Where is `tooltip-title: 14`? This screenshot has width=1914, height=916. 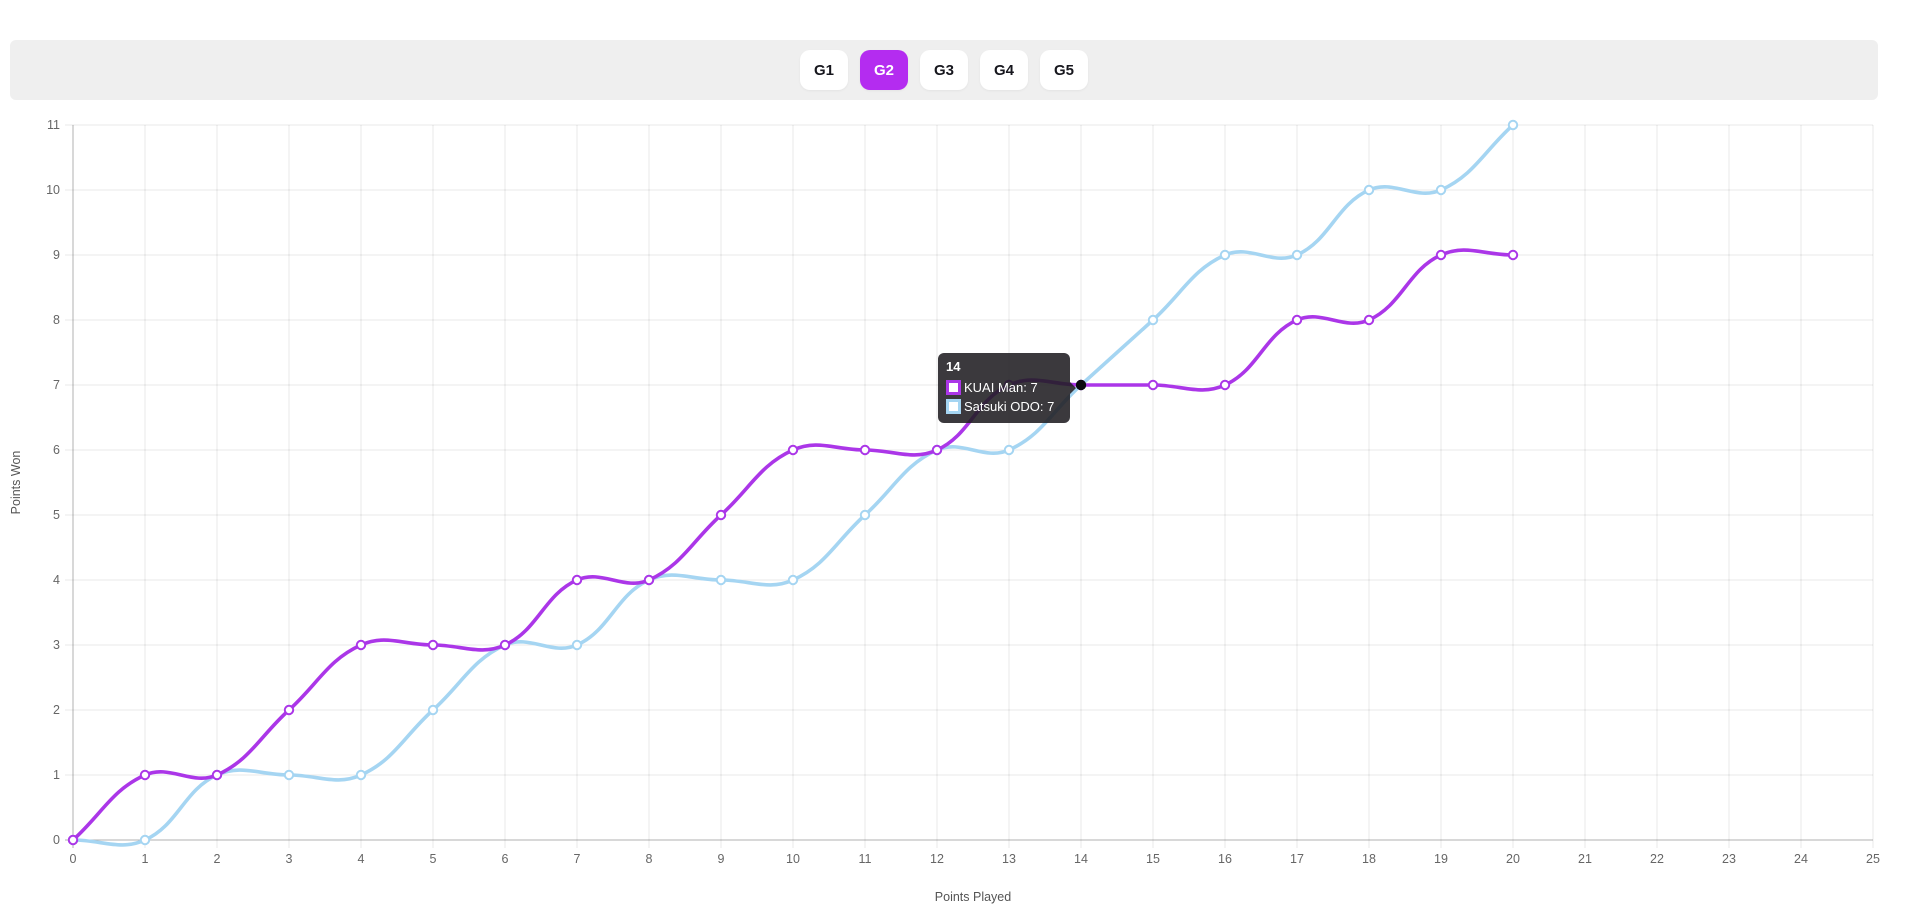 tooltip-title: 14 is located at coordinates (953, 366).